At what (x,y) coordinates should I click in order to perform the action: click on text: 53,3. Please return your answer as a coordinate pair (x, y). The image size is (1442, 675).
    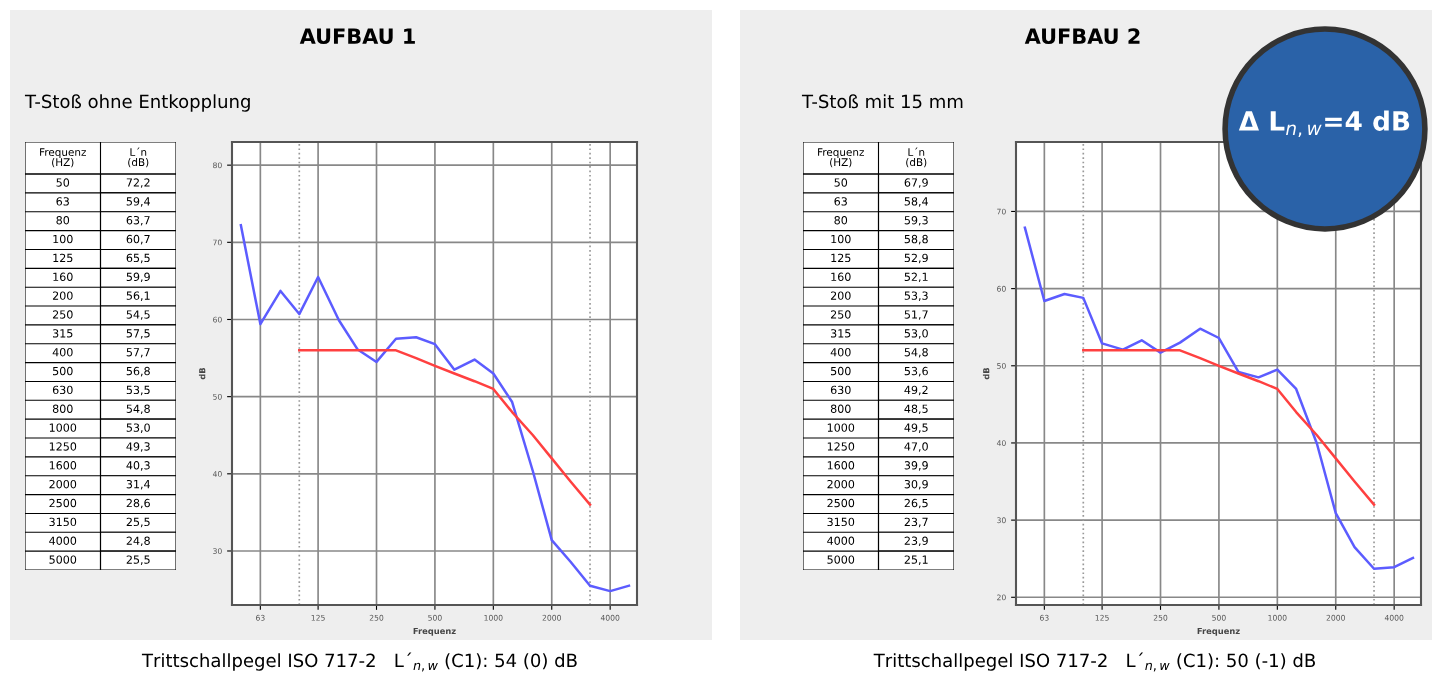
    Looking at the image, I should click on (916, 296).